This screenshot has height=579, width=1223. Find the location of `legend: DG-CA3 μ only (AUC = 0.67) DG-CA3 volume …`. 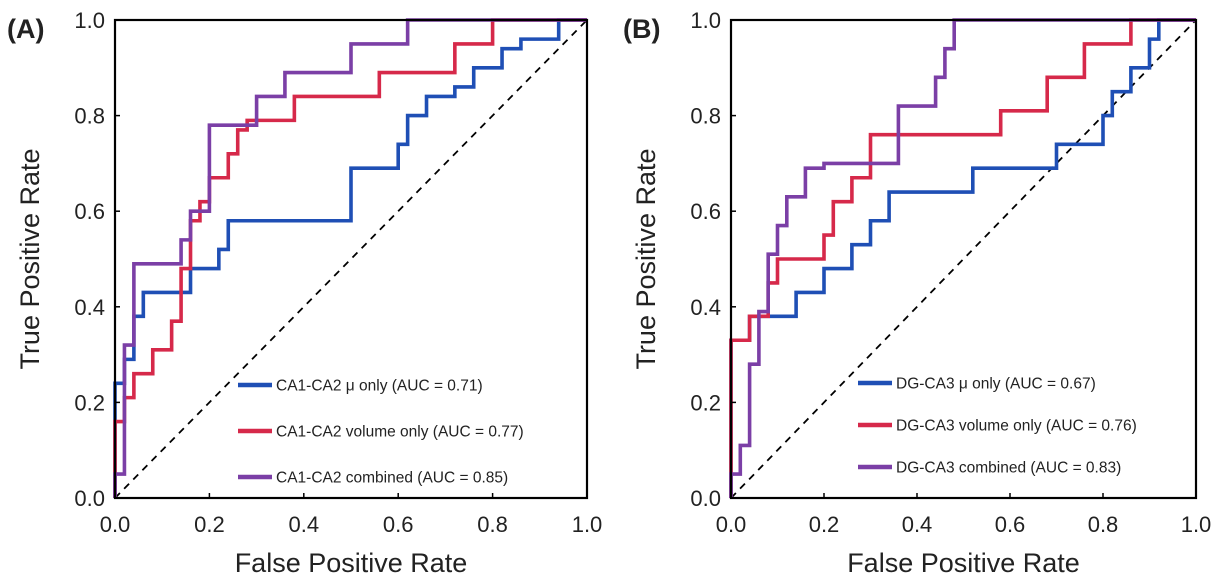

legend: DG-CA3 μ only (AUC = 0.67) DG-CA3 volume … is located at coordinates (997, 426).